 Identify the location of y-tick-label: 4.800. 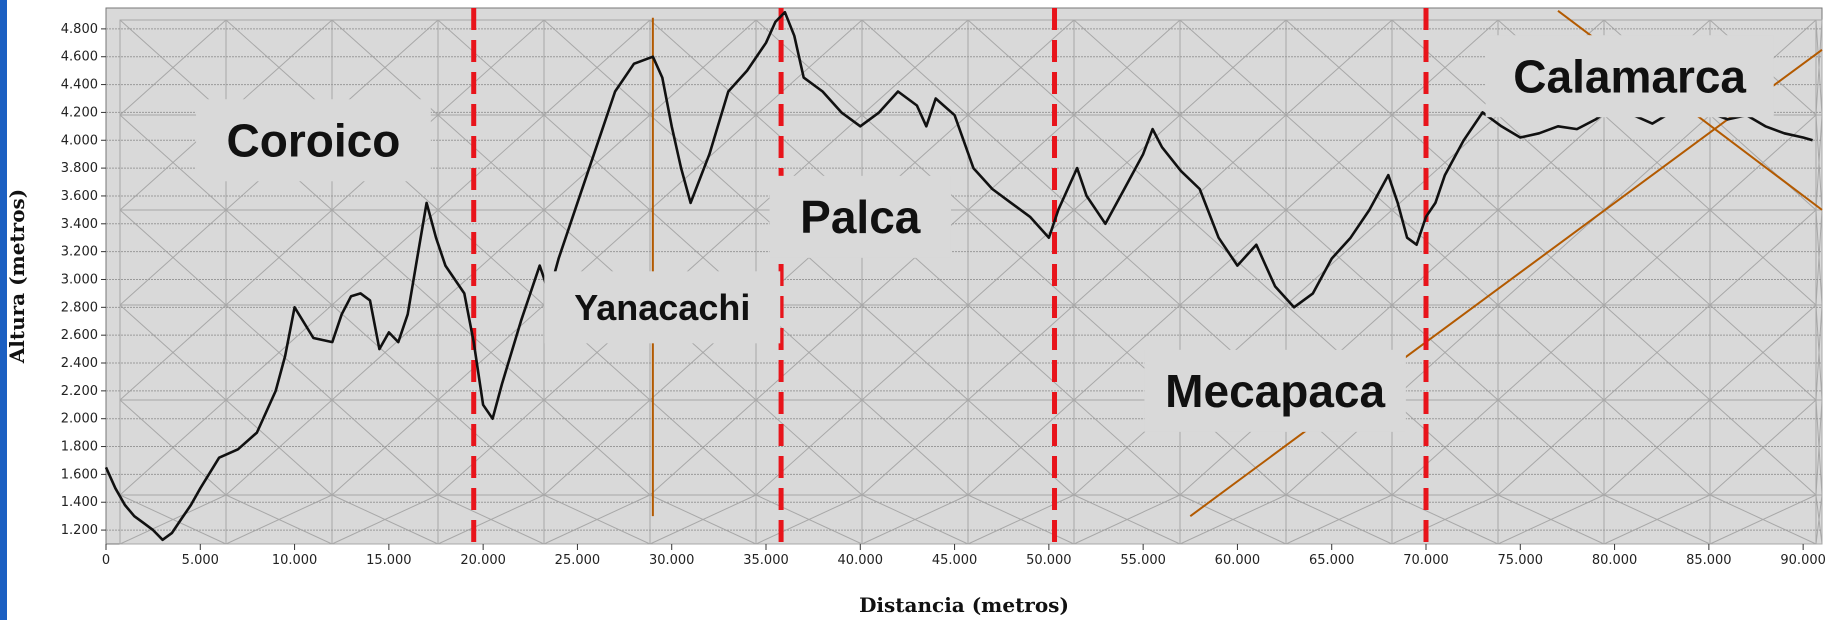
(79, 29).